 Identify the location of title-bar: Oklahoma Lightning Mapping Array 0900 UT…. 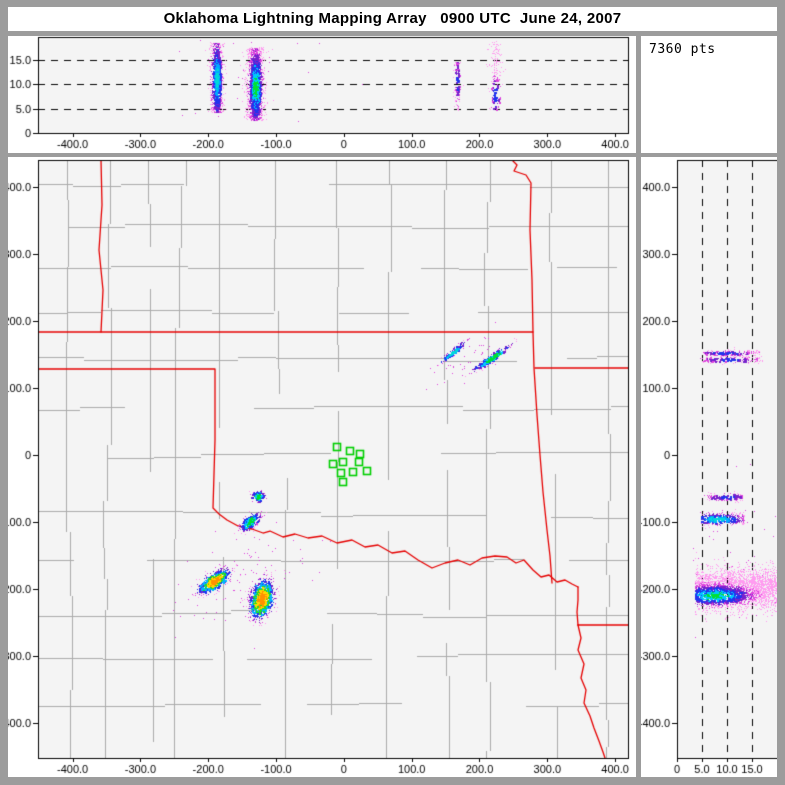
(392, 19).